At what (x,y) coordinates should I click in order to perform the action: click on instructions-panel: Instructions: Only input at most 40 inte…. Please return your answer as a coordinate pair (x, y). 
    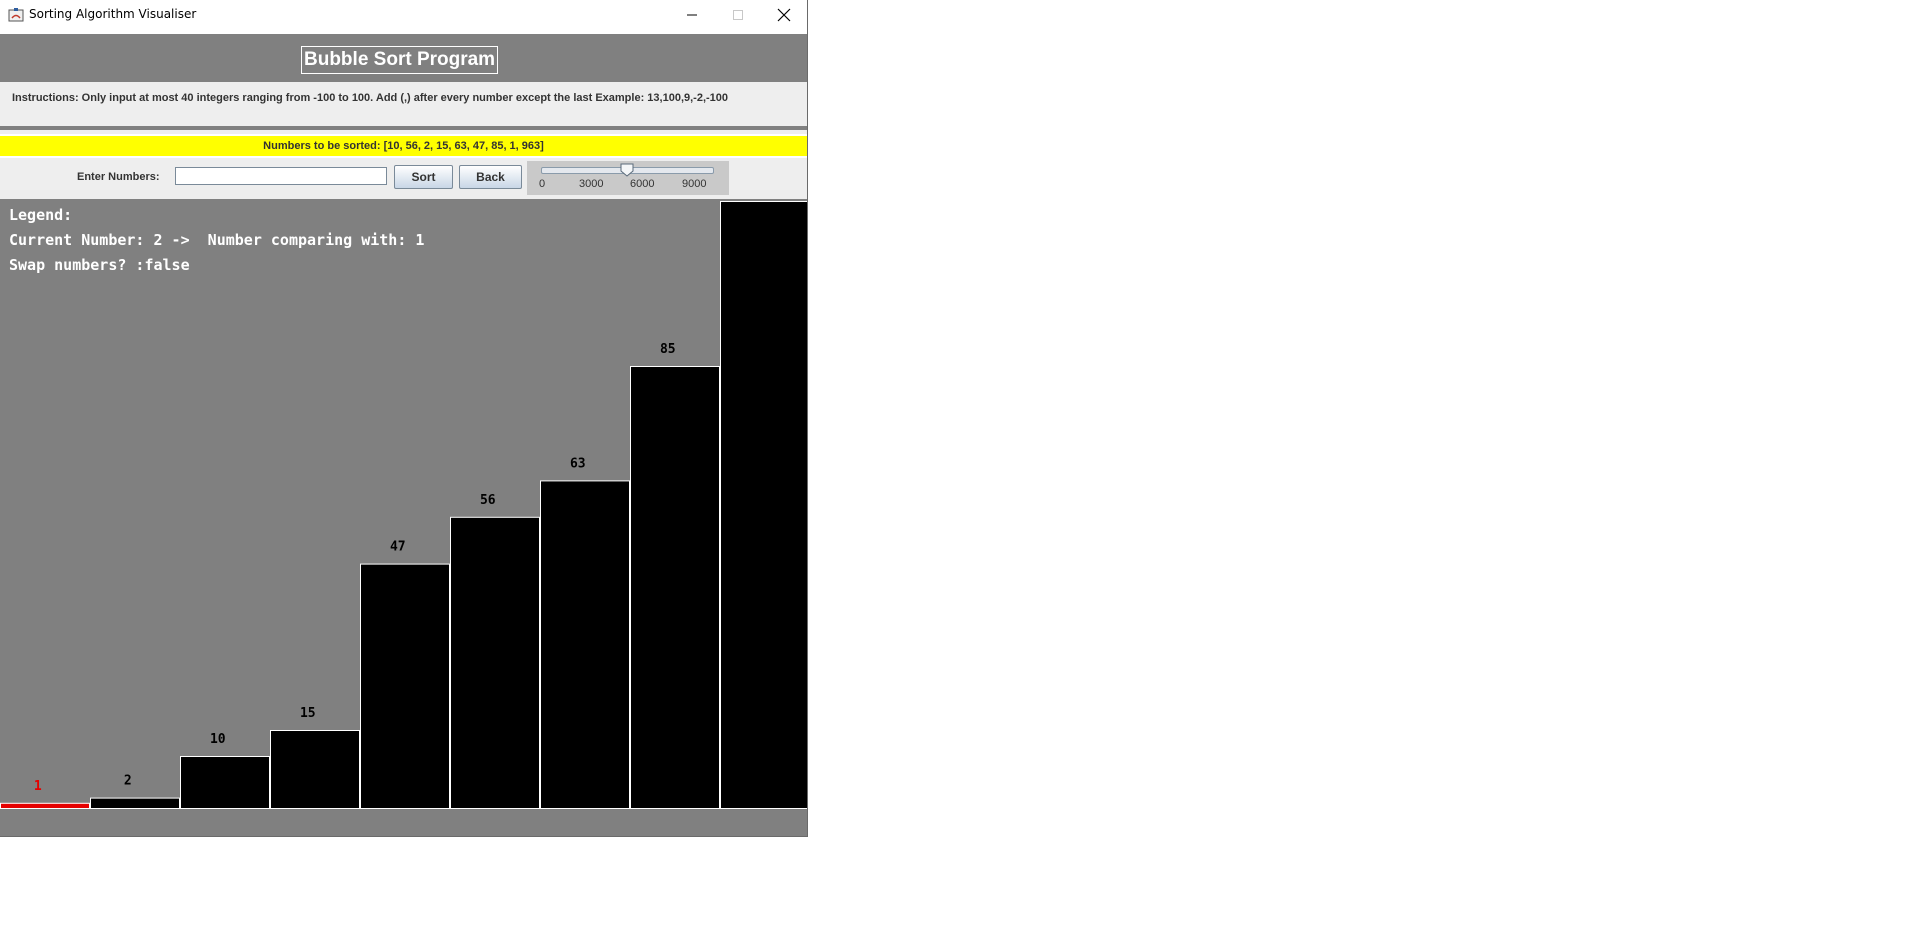
    Looking at the image, I should click on (403, 104).